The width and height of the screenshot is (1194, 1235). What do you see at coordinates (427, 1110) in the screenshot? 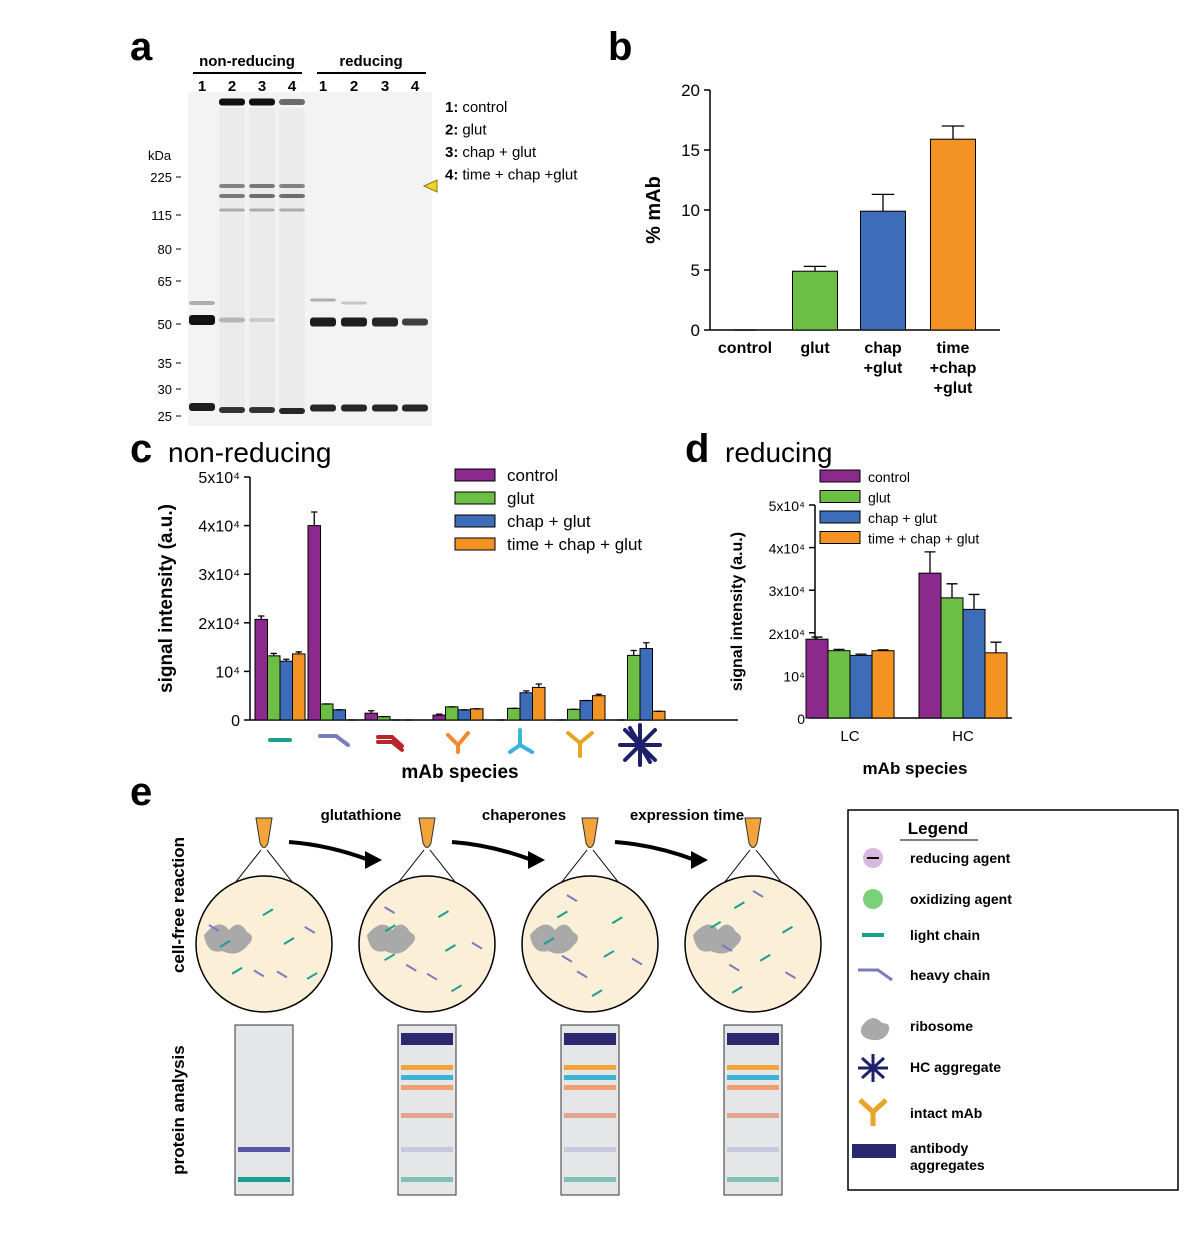
I see `analysis-gel` at bounding box center [427, 1110].